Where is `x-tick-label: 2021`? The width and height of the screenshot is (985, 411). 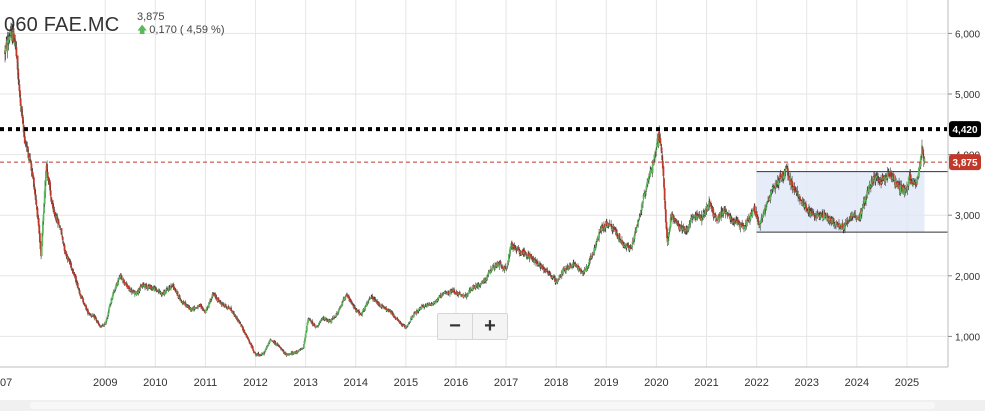 x-tick-label: 2021 is located at coordinates (706, 383).